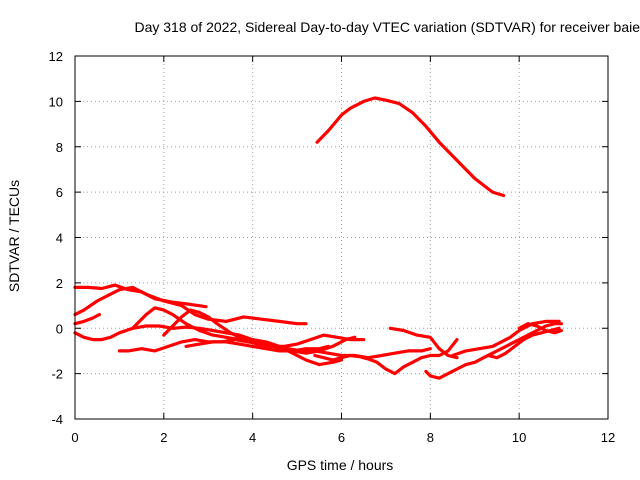 Image resolution: width=640 pixels, height=480 pixels. I want to click on x-tick-label: 4, so click(252, 437).